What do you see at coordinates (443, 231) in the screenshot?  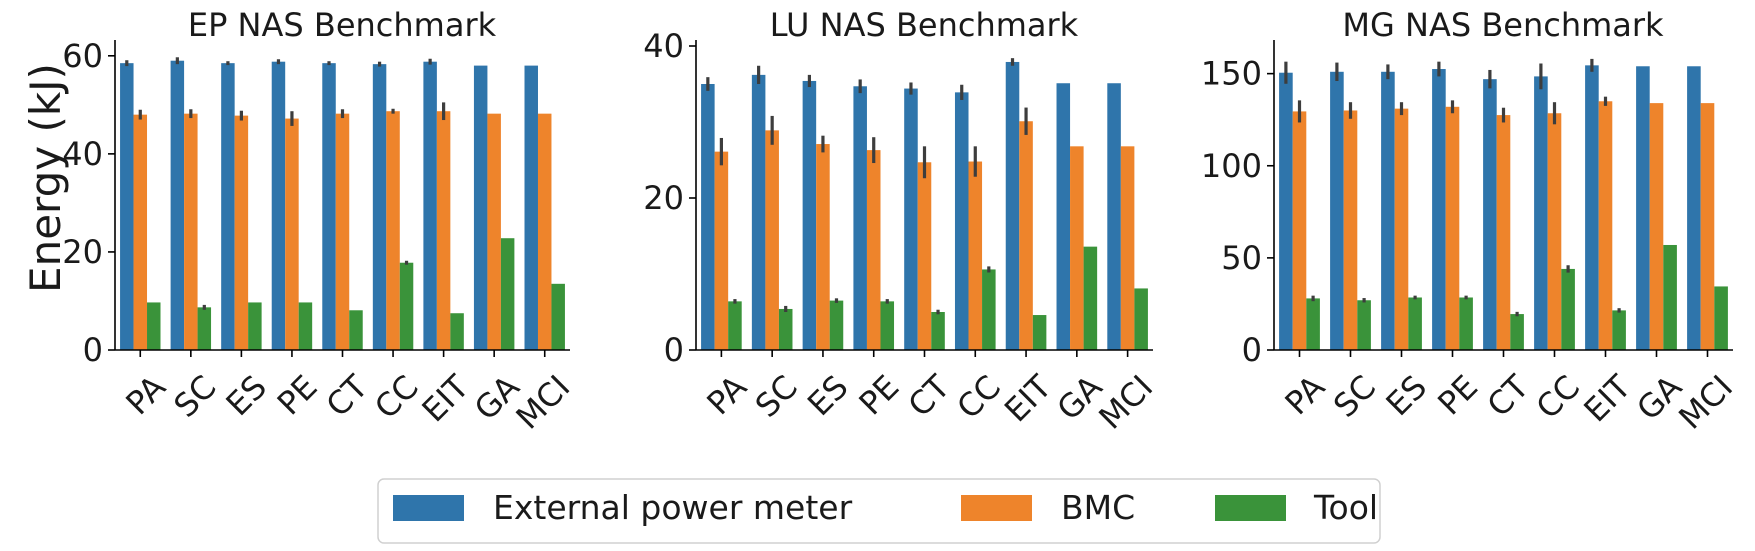 I see `bar-ep-eit-s1` at bounding box center [443, 231].